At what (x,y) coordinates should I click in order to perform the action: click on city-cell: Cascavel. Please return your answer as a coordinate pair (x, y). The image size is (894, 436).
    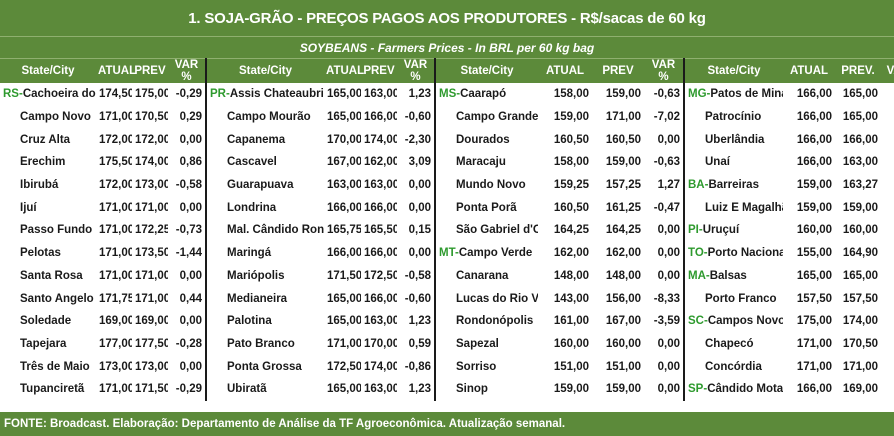
    Looking at the image, I should click on (264, 162).